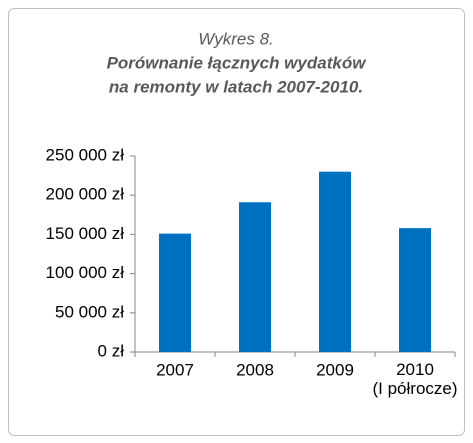  I want to click on y-tick-label: 100 000 zł, so click(85, 272).